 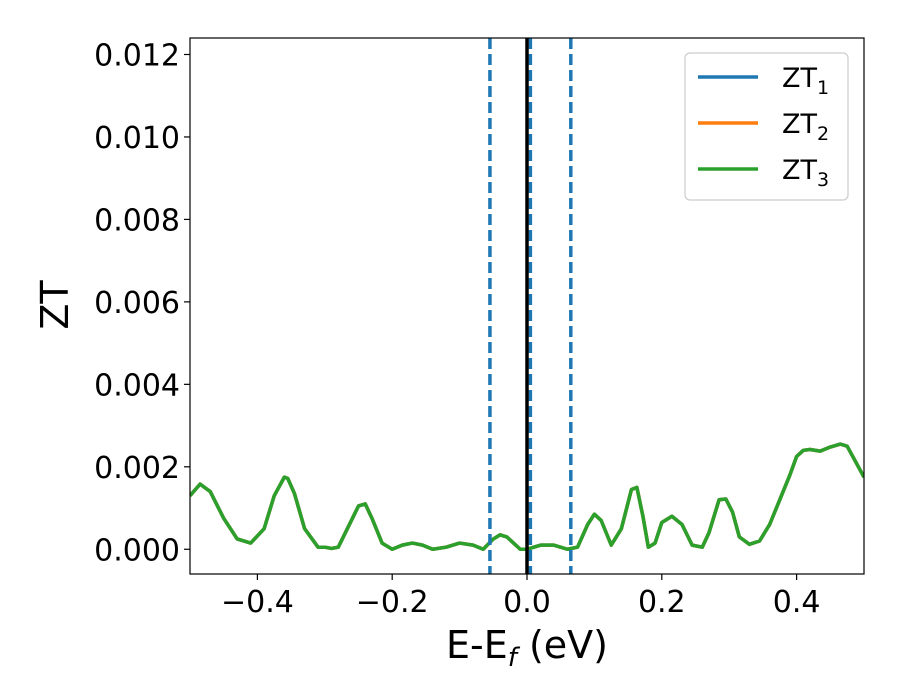 I want to click on legend: ZT1 ZT2 ZT3, so click(x=766, y=126).